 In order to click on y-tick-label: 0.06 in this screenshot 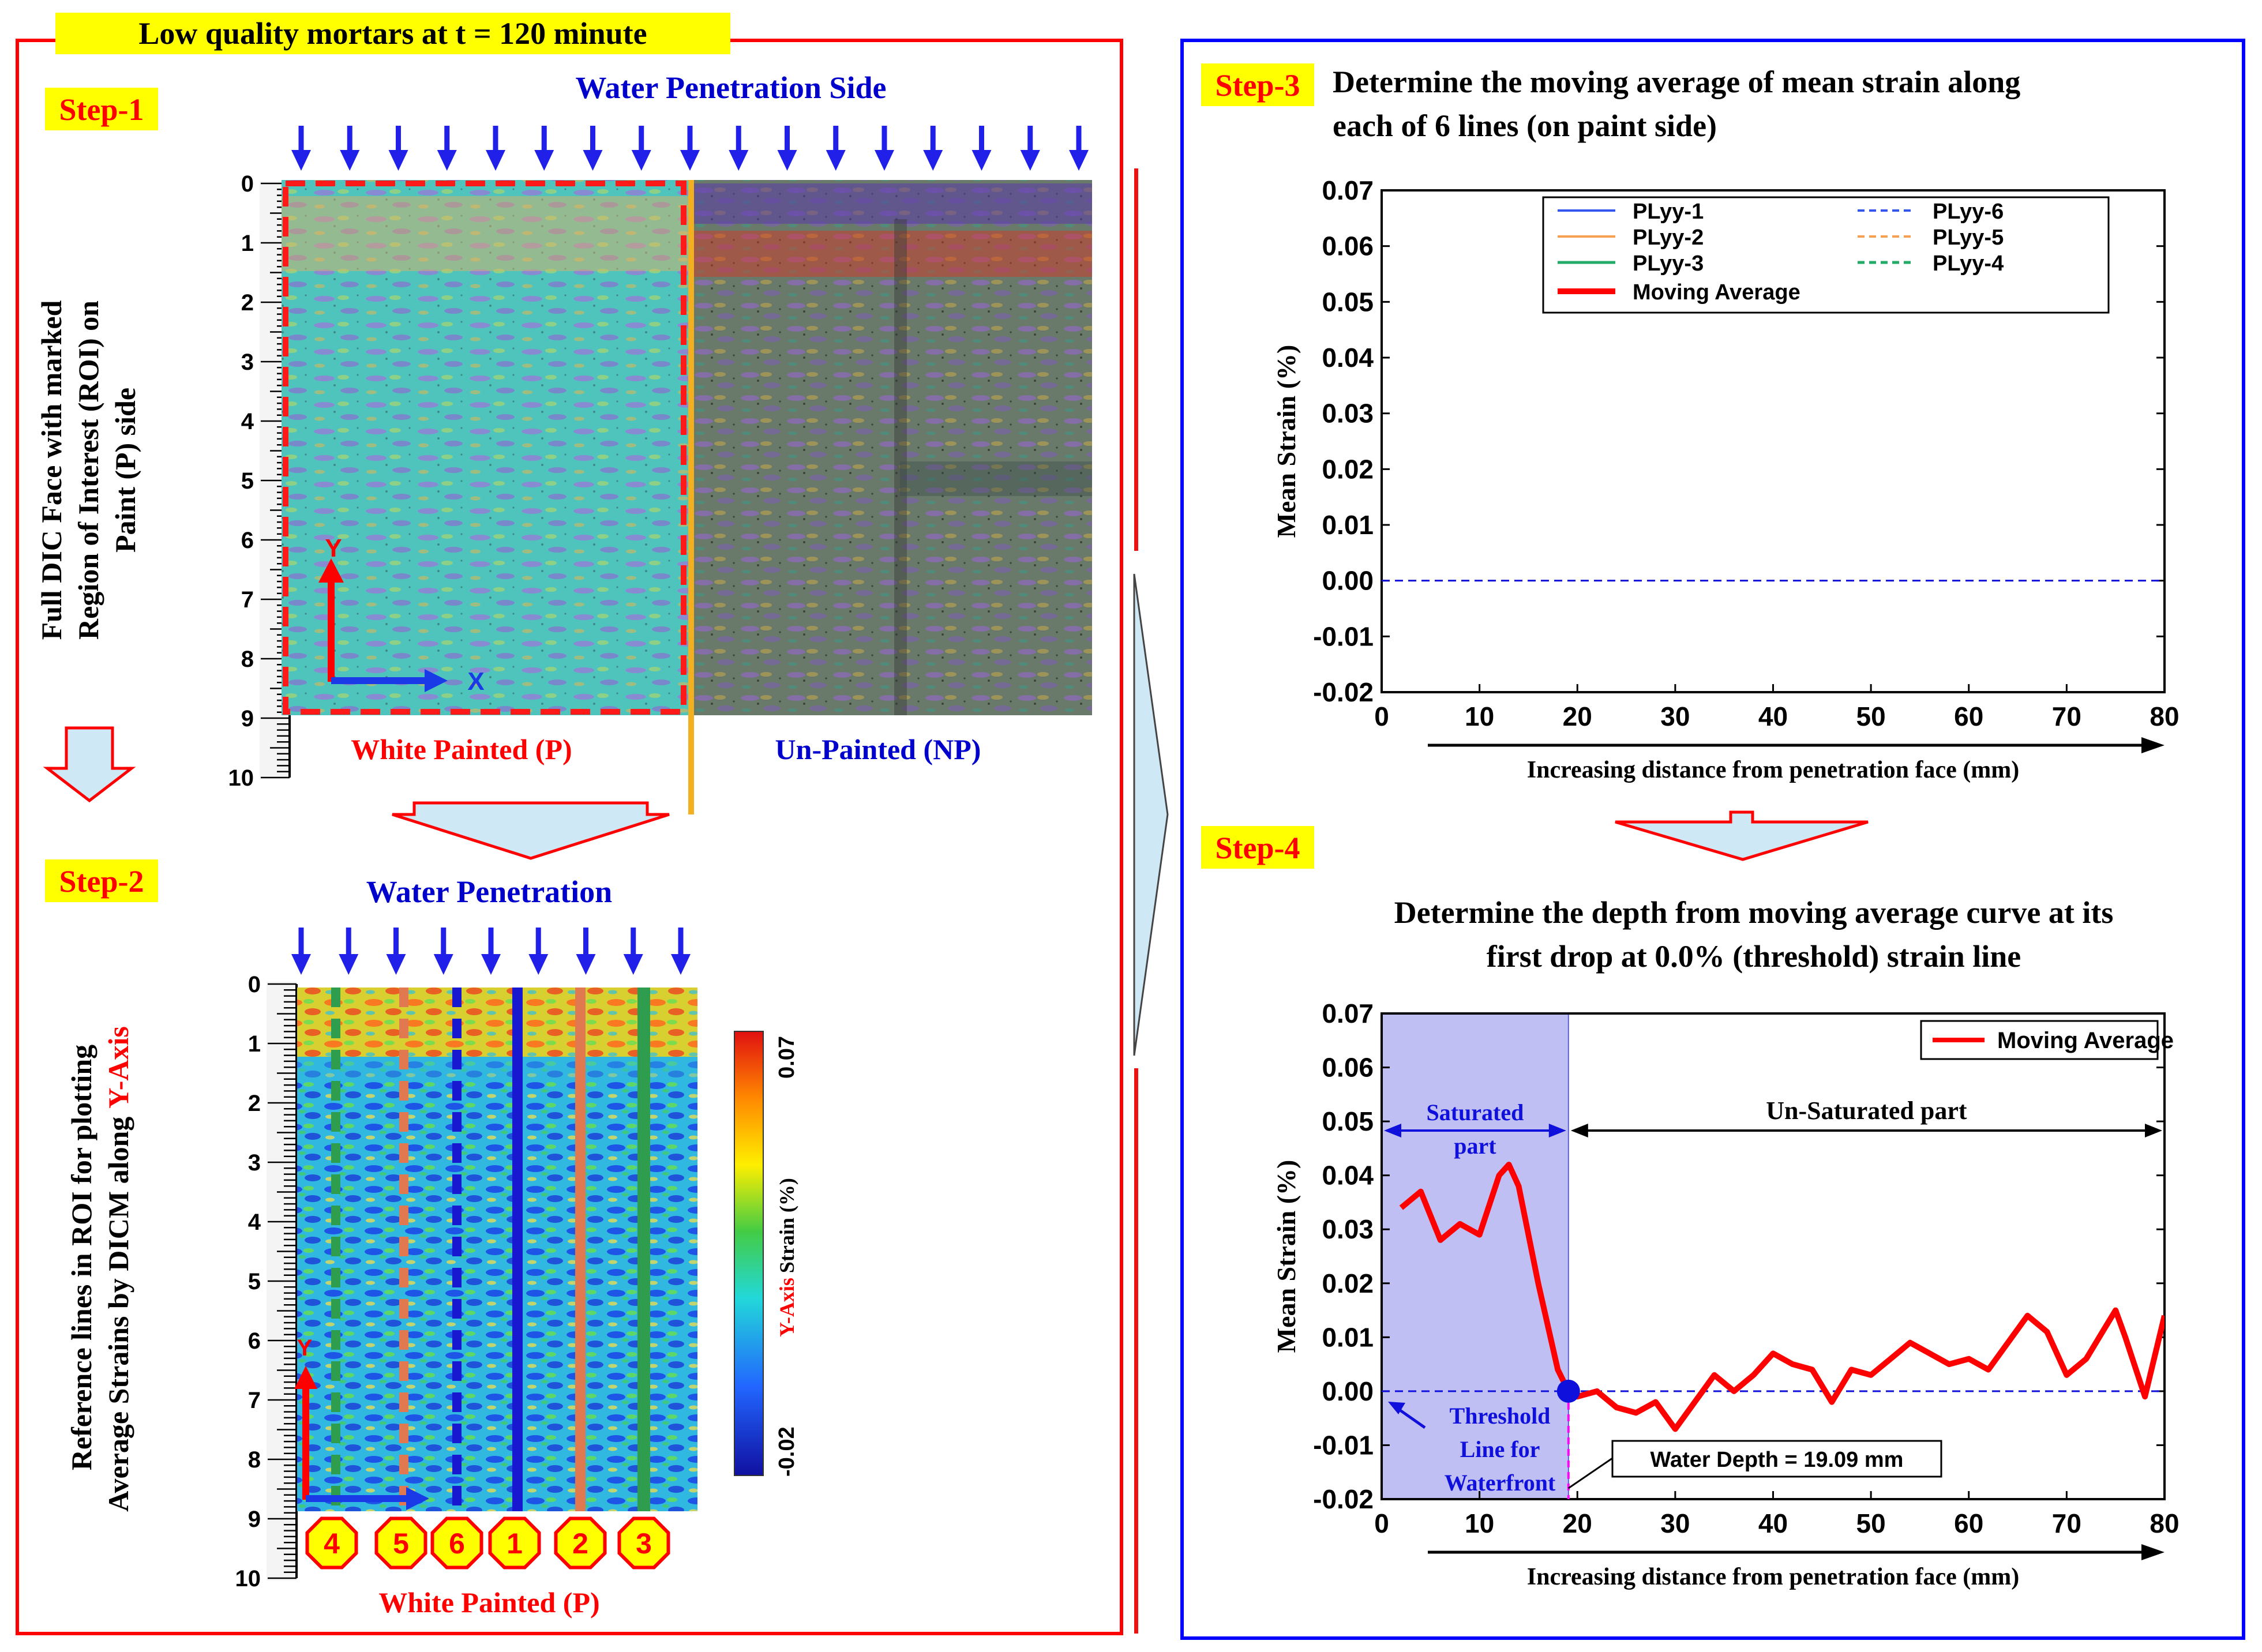, I will do `click(1348, 246)`.